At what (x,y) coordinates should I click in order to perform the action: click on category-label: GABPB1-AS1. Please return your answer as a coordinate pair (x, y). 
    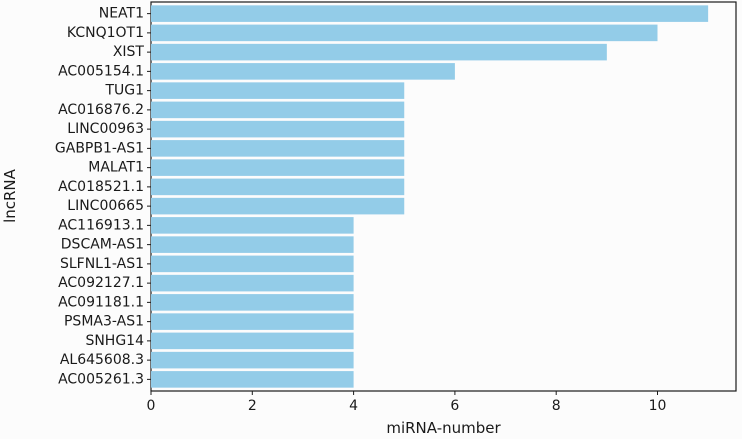
    Looking at the image, I should click on (99, 148).